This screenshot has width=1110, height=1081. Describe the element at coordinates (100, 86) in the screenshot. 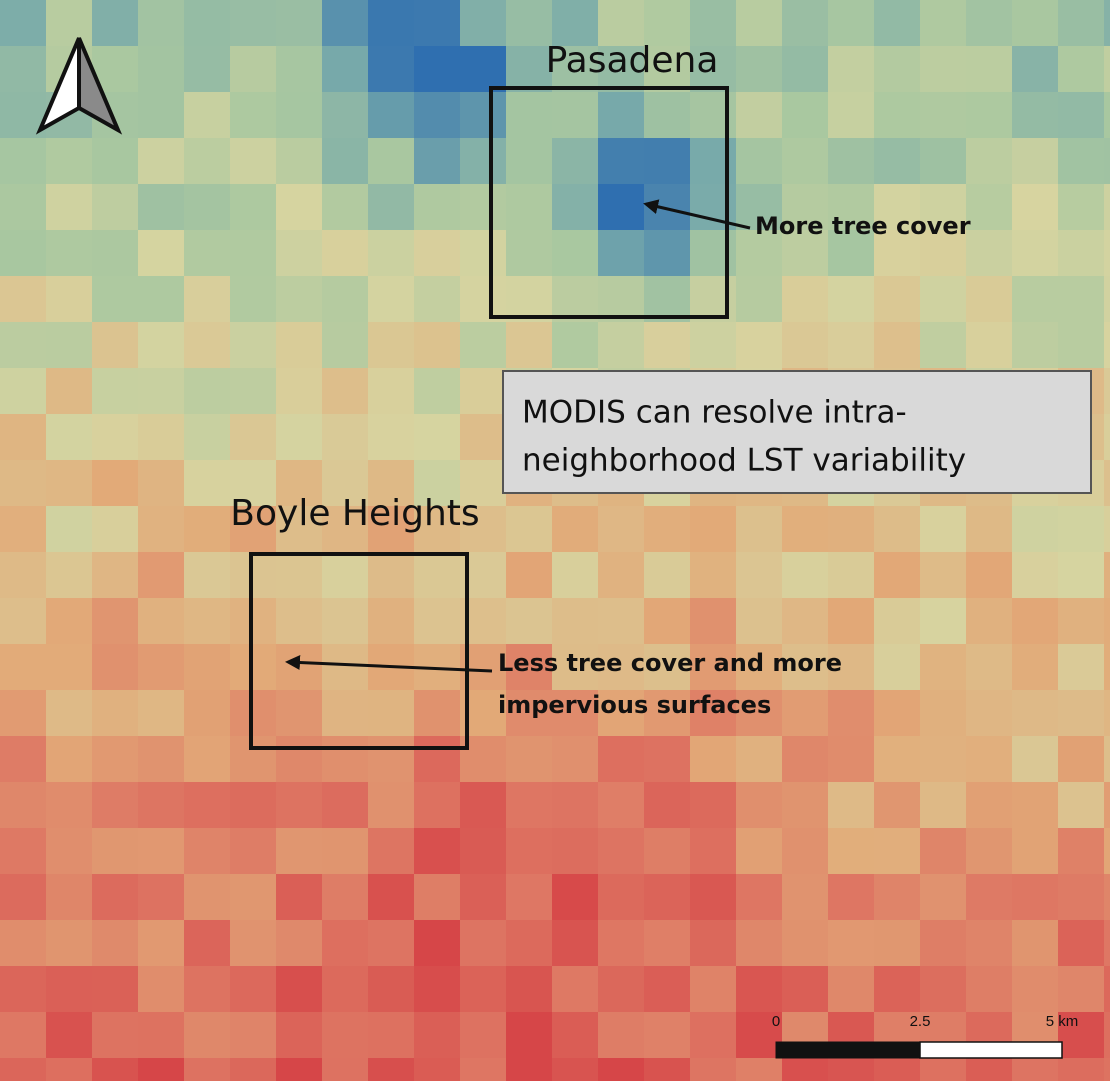

I see `north-arrow-shade` at that location.